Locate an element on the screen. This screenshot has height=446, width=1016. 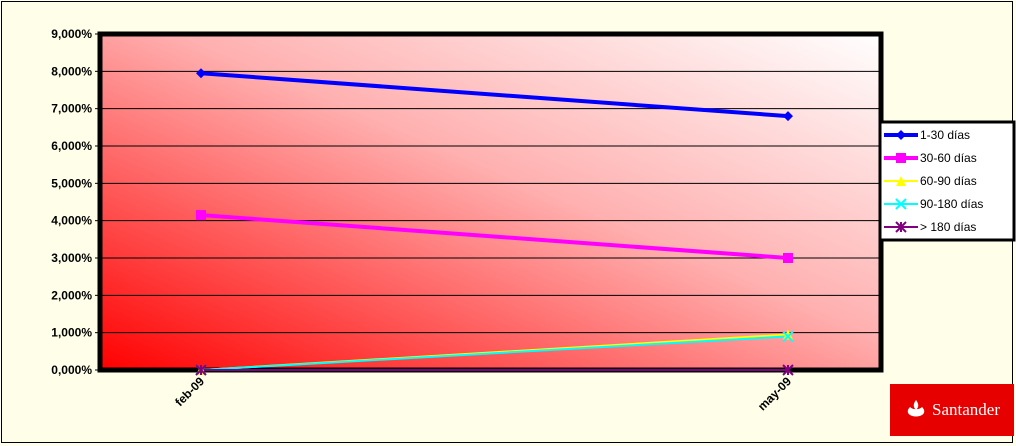
flame-icon is located at coordinates (916, 408).